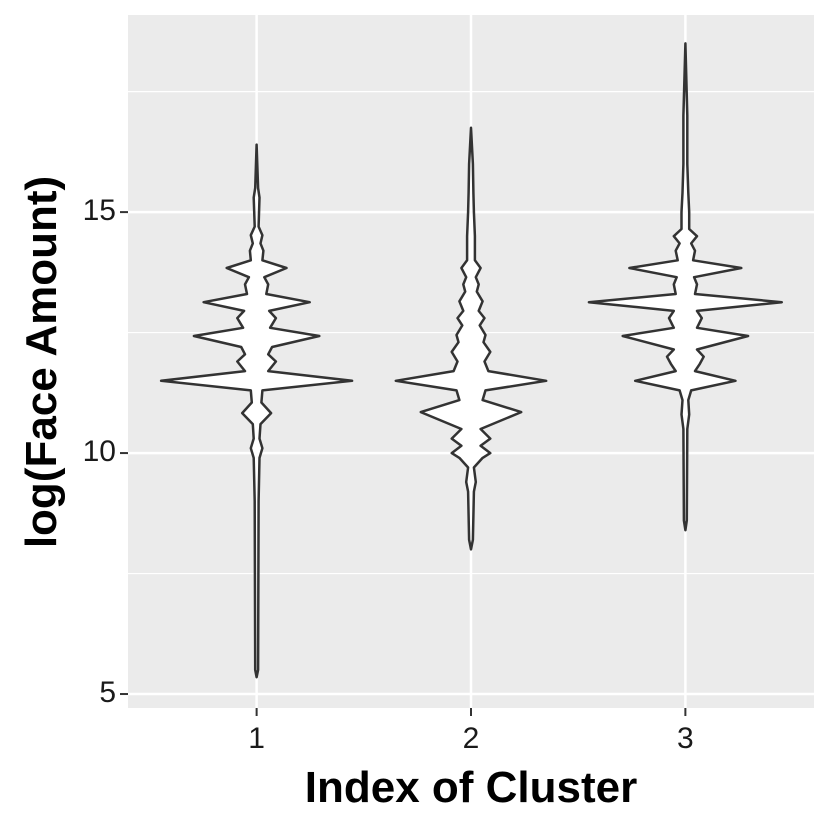 Image resolution: width=830 pixels, height=830 pixels. What do you see at coordinates (256, 738) in the screenshot?
I see `x-tick-label: 1` at bounding box center [256, 738].